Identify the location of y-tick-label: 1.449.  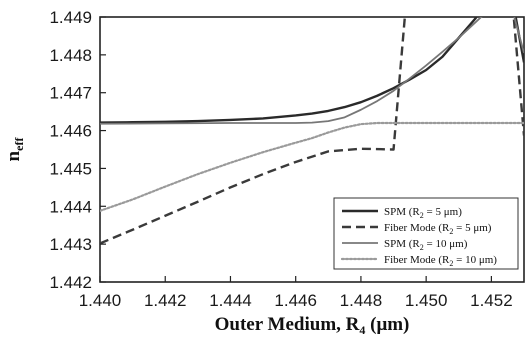
(70, 17).